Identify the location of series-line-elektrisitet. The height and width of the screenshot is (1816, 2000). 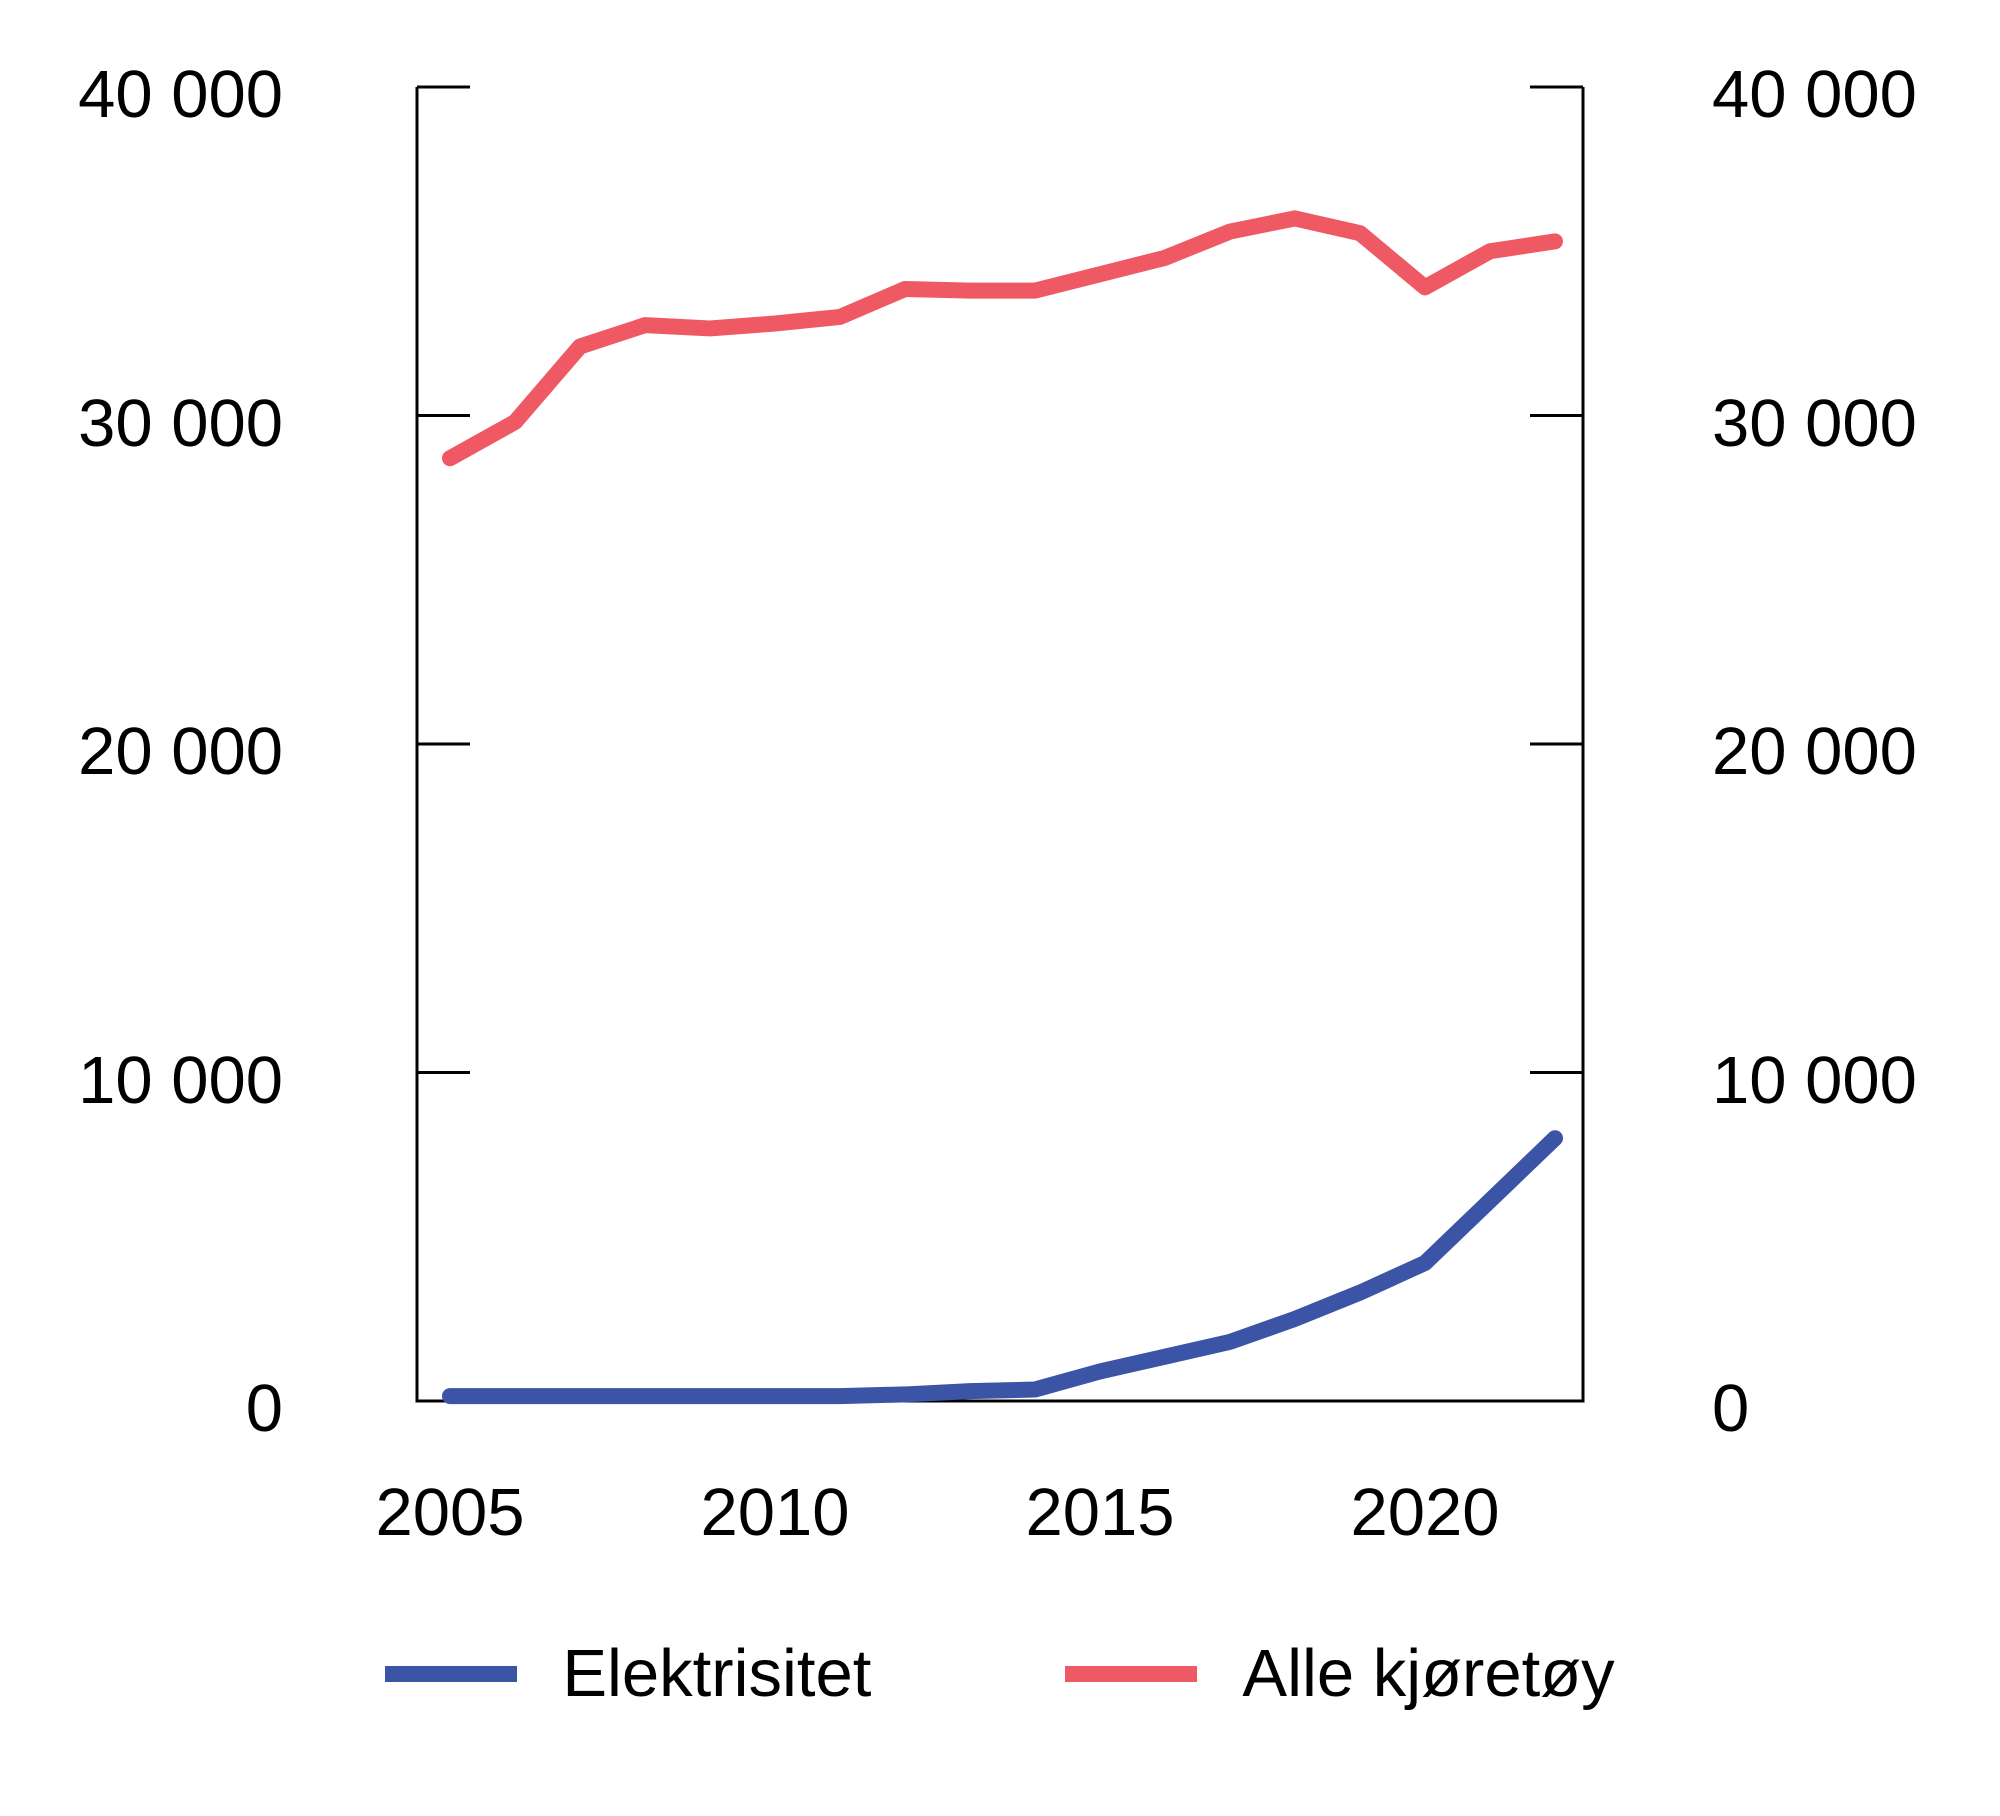
(1002, 1267).